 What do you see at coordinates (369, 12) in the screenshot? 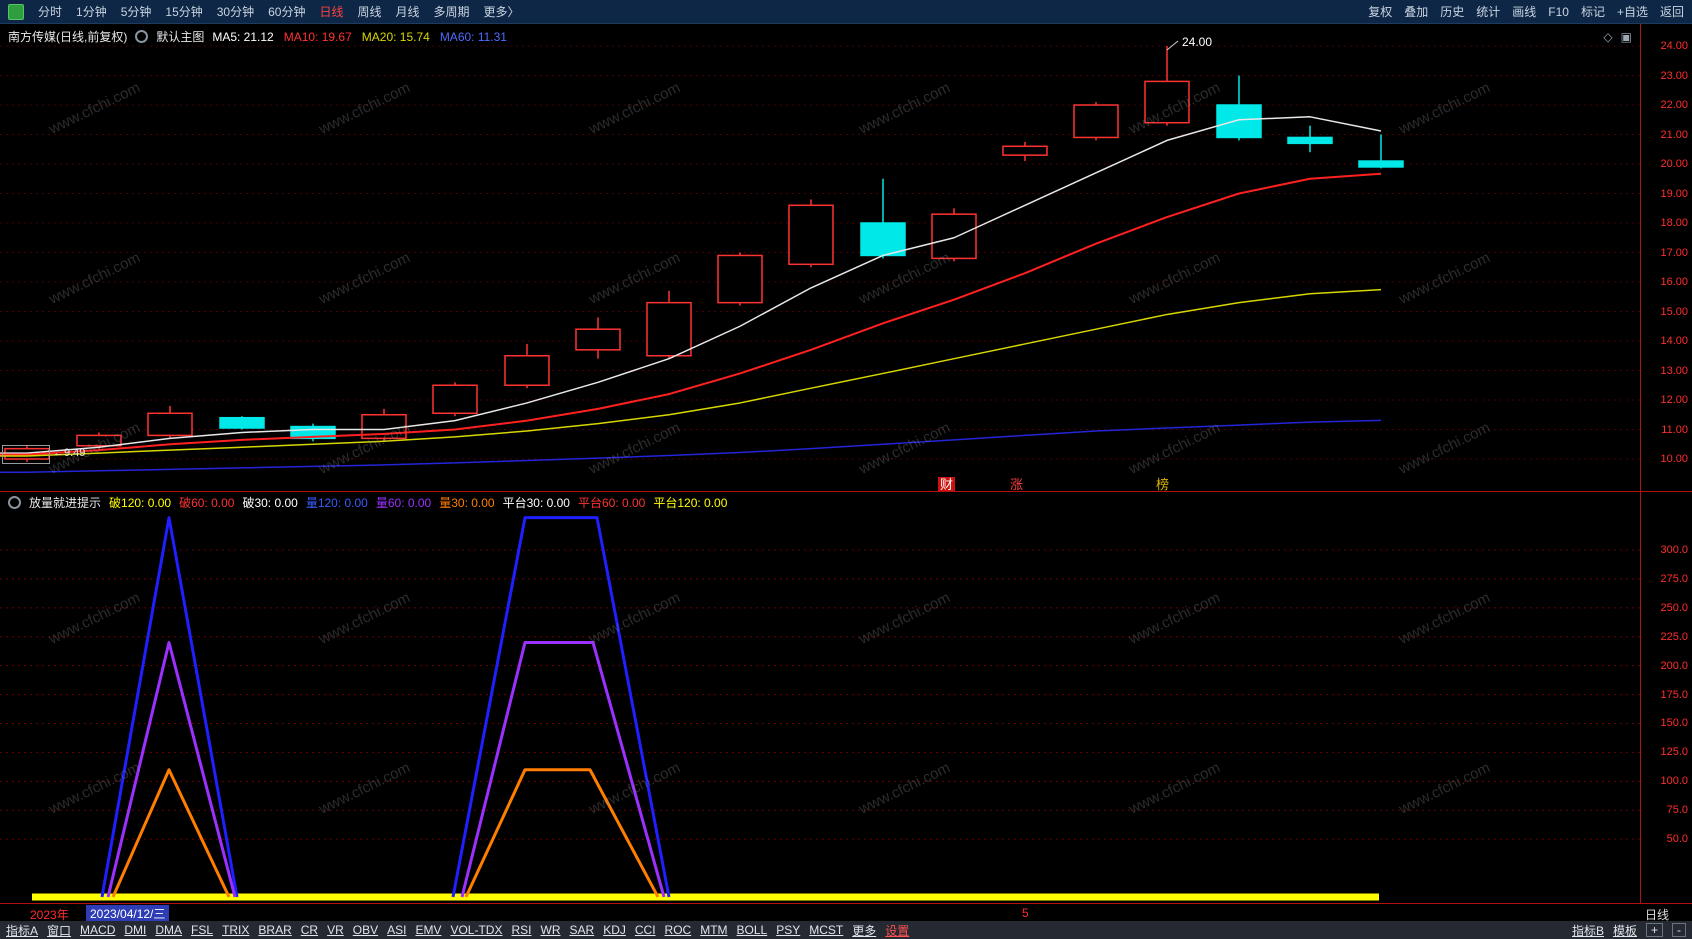
I see `period-周线: 周线` at bounding box center [369, 12].